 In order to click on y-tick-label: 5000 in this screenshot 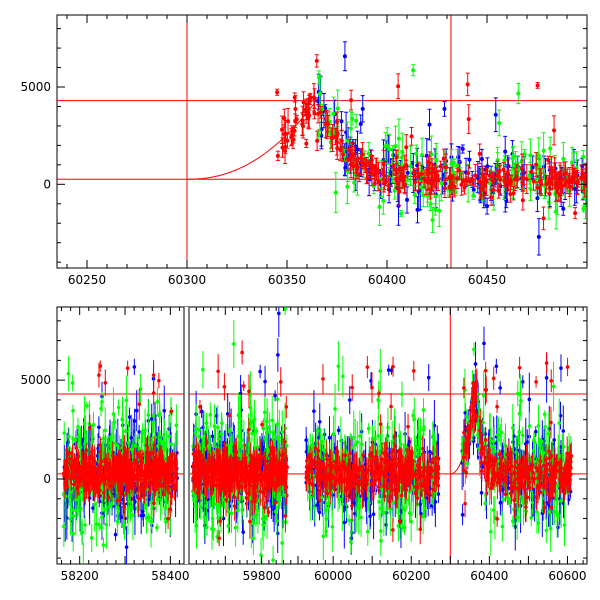, I will do `click(35, 87)`.